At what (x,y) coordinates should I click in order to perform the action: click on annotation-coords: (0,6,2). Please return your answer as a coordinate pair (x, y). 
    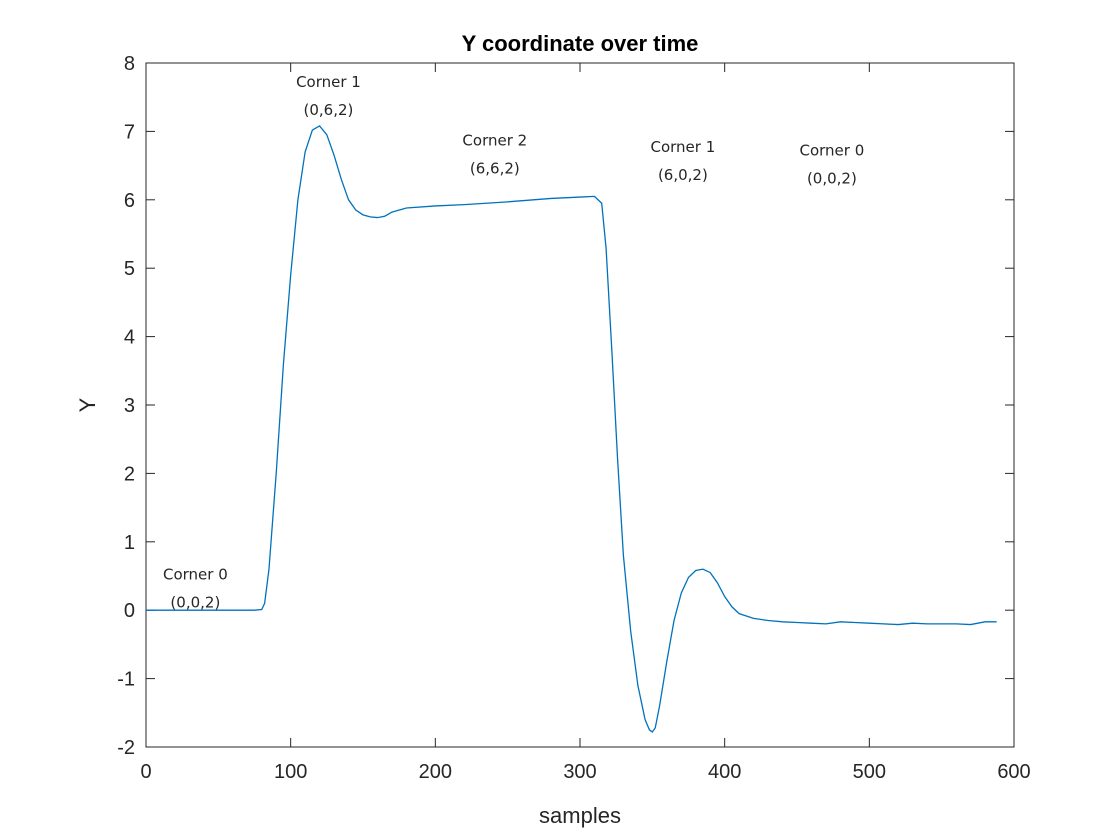
    Looking at the image, I should click on (329, 110).